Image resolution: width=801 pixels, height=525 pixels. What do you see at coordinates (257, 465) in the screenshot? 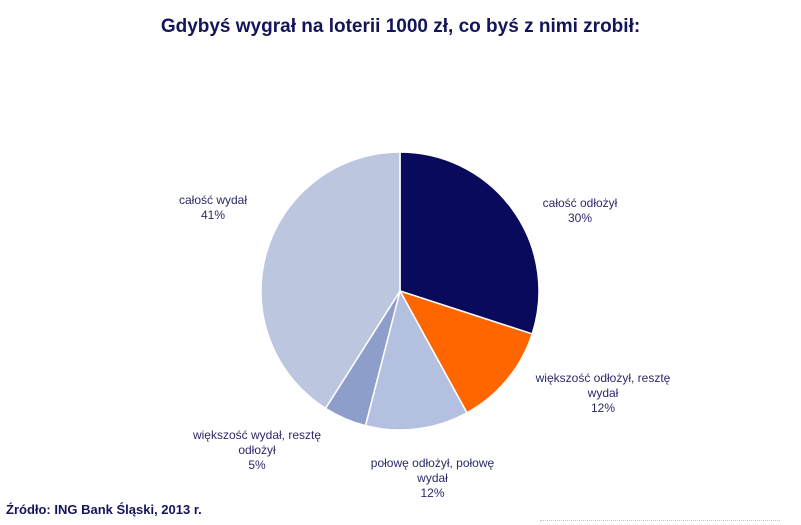
I see `slice-label-value: 5%` at bounding box center [257, 465].